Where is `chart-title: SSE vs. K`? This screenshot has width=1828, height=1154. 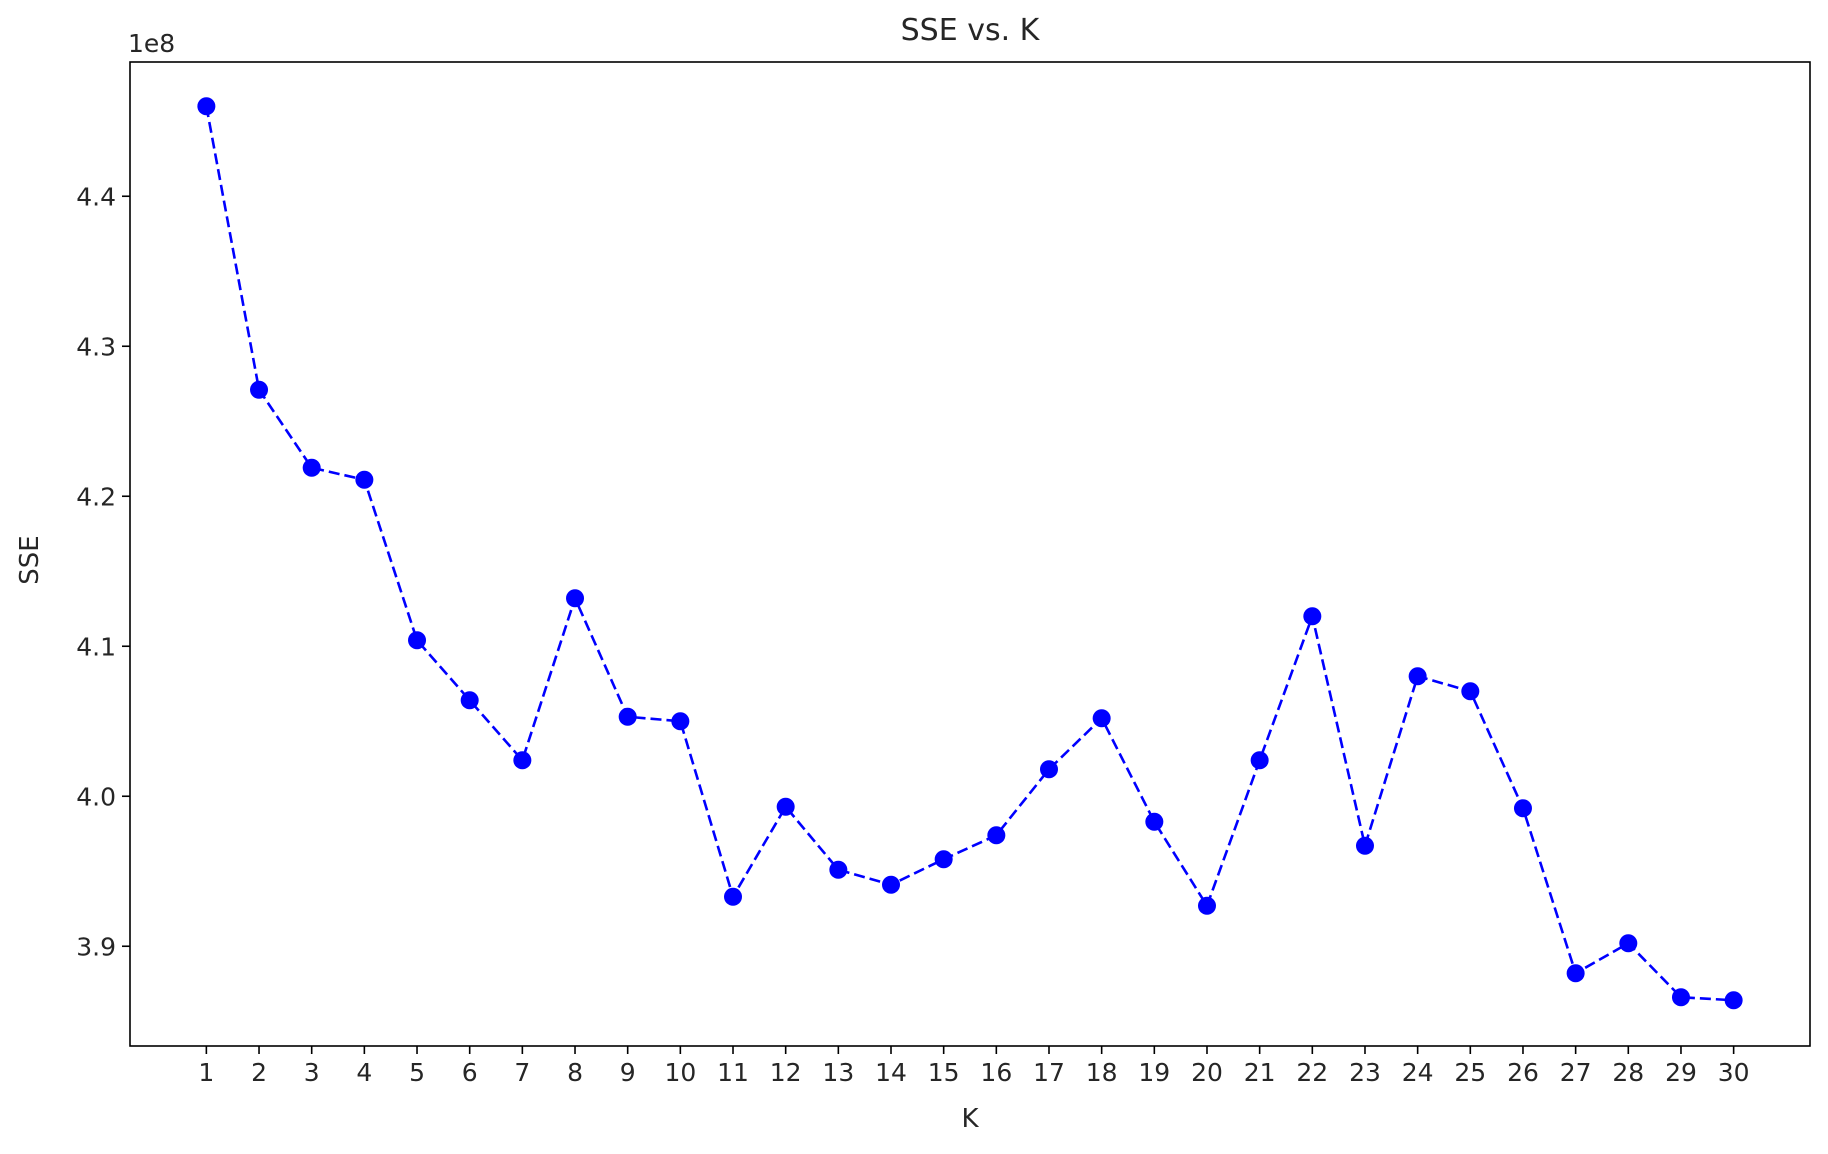
chart-title: SSE vs. K is located at coordinates (971, 30).